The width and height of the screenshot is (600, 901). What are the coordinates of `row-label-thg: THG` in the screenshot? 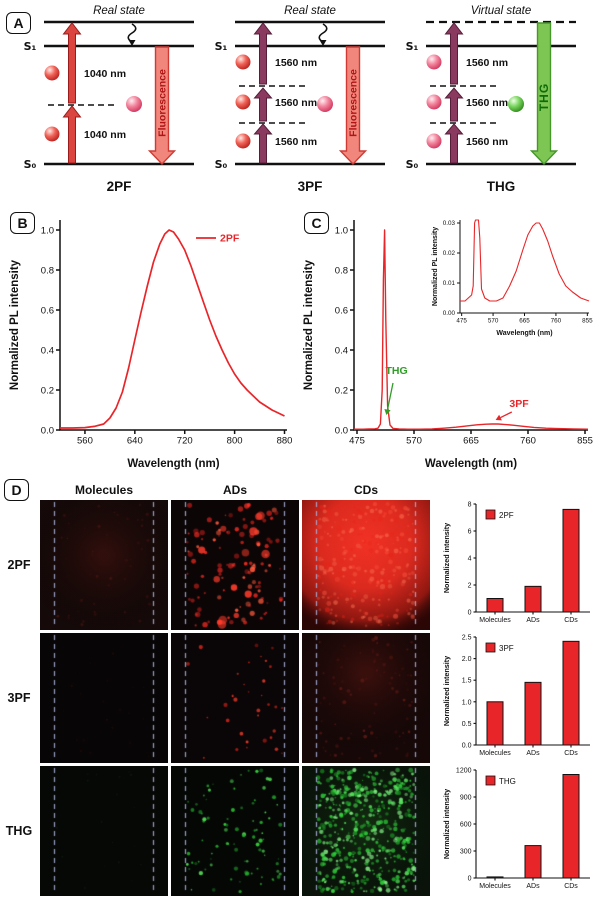 It's located at (19, 831).